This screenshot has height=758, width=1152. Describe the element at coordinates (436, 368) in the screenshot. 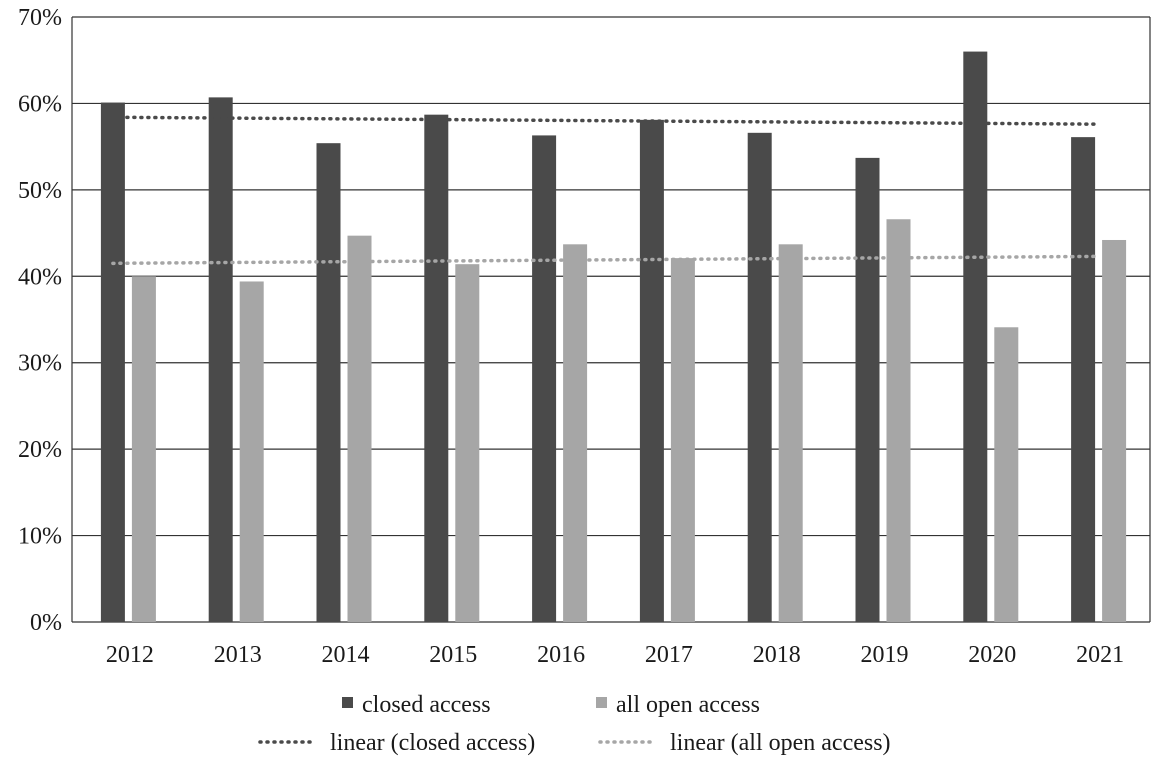

I see `bar-closed-access-2015` at that location.